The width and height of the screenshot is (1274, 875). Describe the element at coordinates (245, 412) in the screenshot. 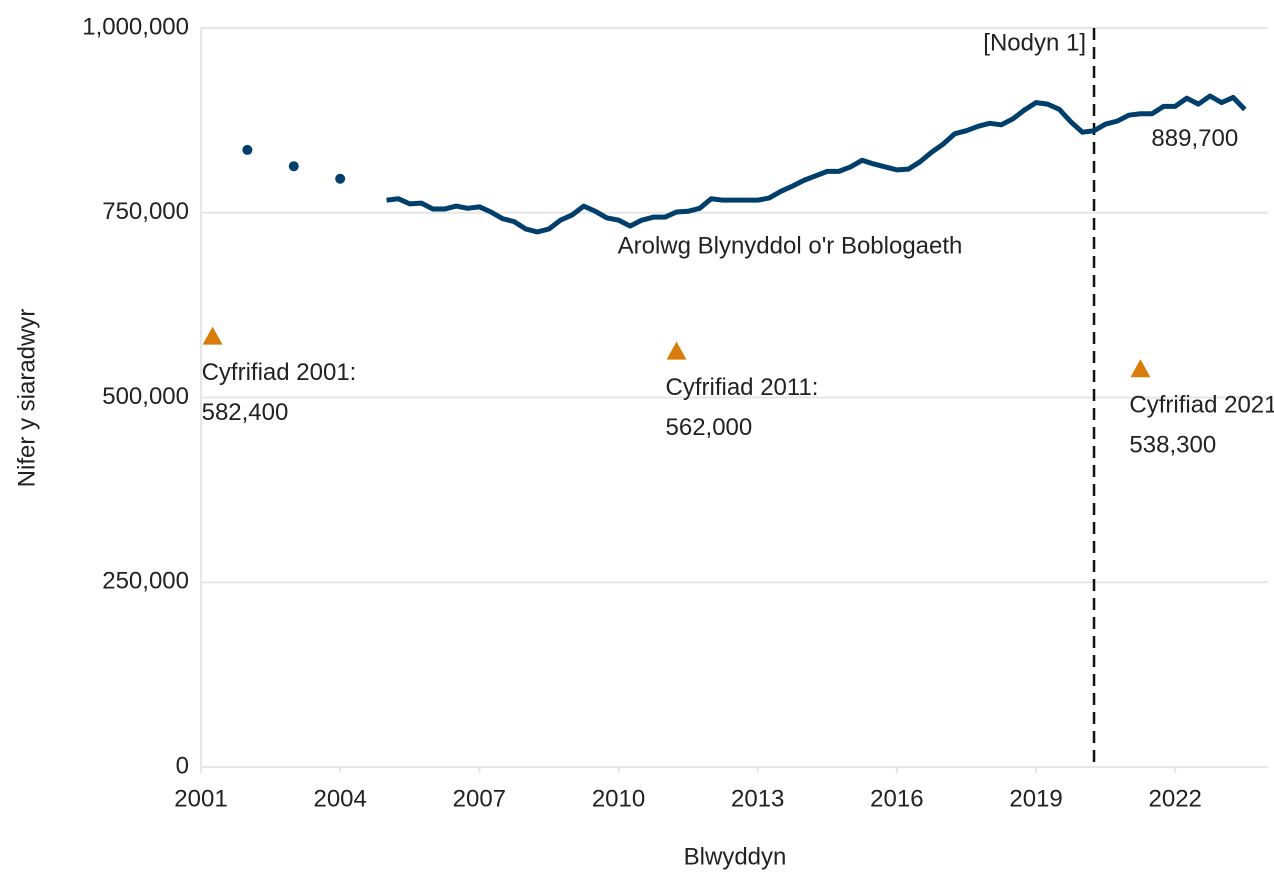

I see `census-value-label: 582,400` at that location.